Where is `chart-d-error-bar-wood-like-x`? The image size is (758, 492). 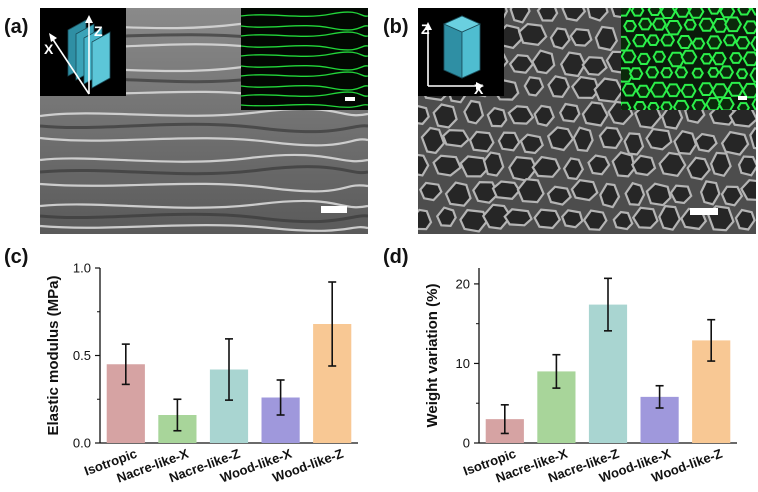
chart-d-error-bar-wood-like-x is located at coordinates (659, 396).